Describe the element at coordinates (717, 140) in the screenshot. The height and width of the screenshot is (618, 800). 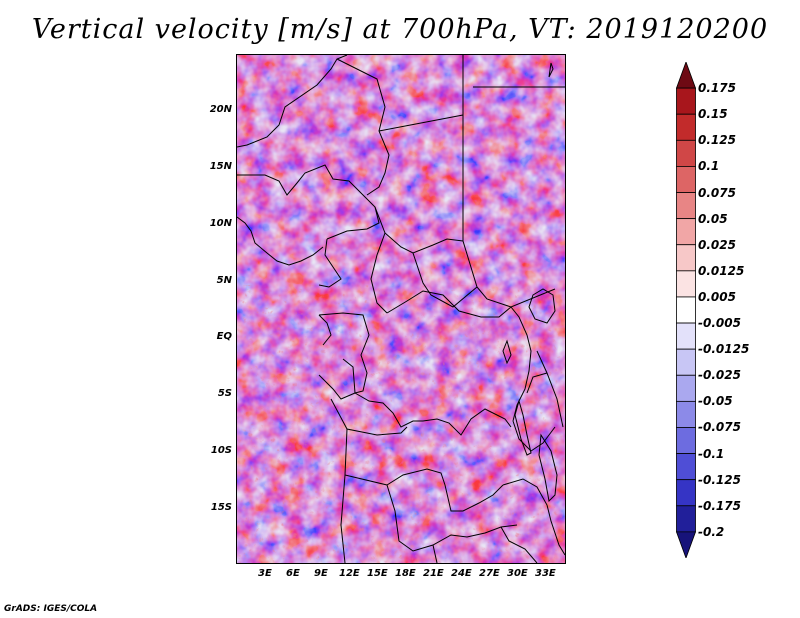
I see `colorbar-label: 0.125` at that location.